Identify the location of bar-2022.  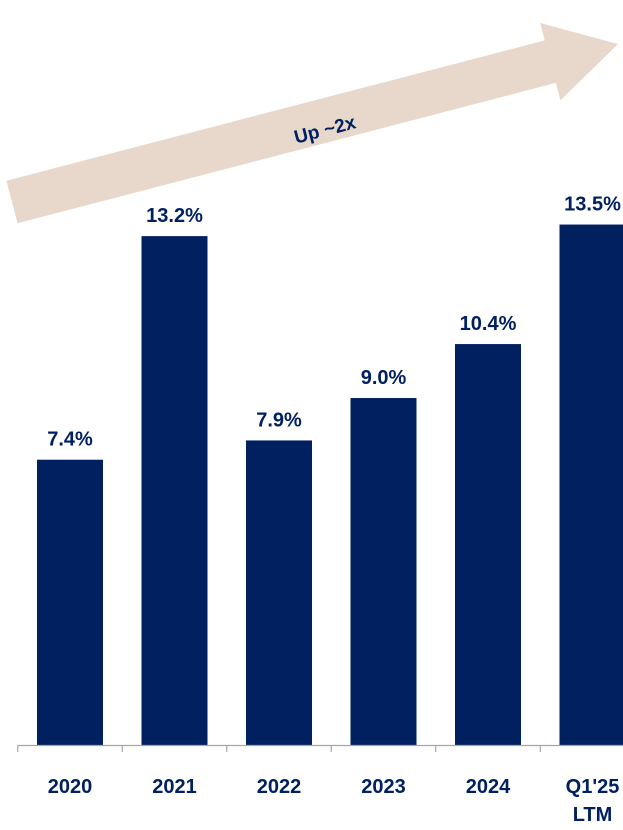
(279, 592).